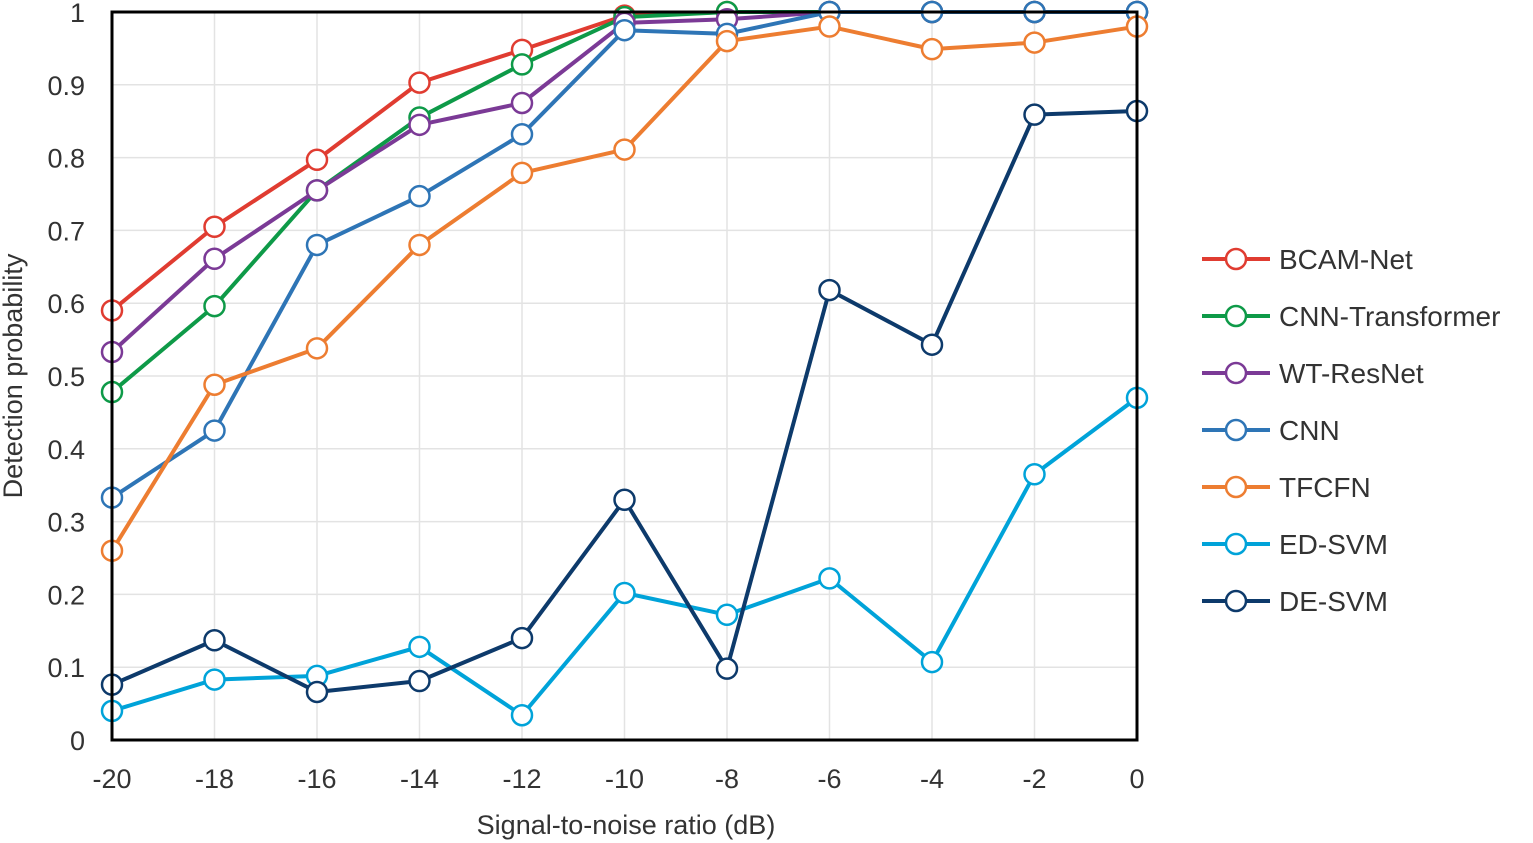 This screenshot has width=1533, height=843. What do you see at coordinates (419, 779) in the screenshot?
I see `x-tick-label: -14` at bounding box center [419, 779].